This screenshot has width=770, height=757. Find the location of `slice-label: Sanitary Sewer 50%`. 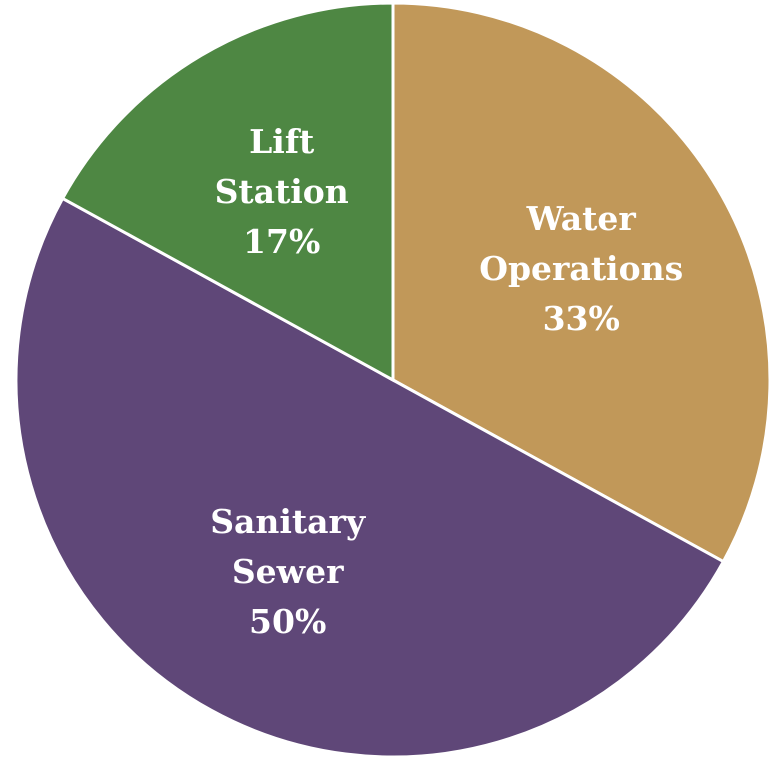

slice-label: Sanitary Sewer 50% is located at coordinates (287, 572).